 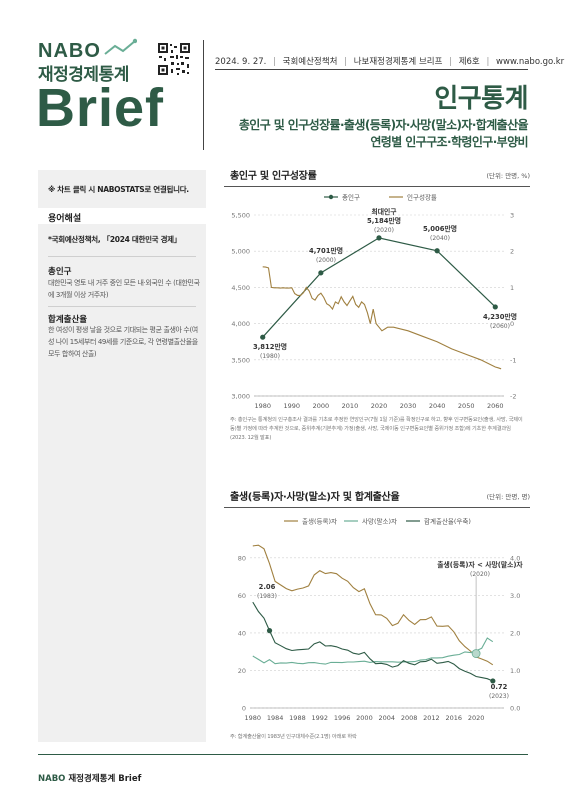 What do you see at coordinates (273, 176) in the screenshot?
I see `chart1-title: 총인구 및 인구성장률` at bounding box center [273, 176].